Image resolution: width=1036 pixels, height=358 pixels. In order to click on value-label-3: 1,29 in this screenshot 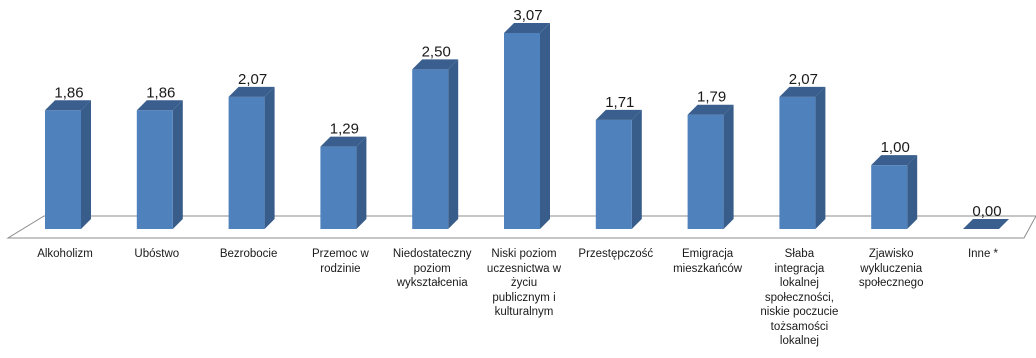, I will do `click(344, 129)`.